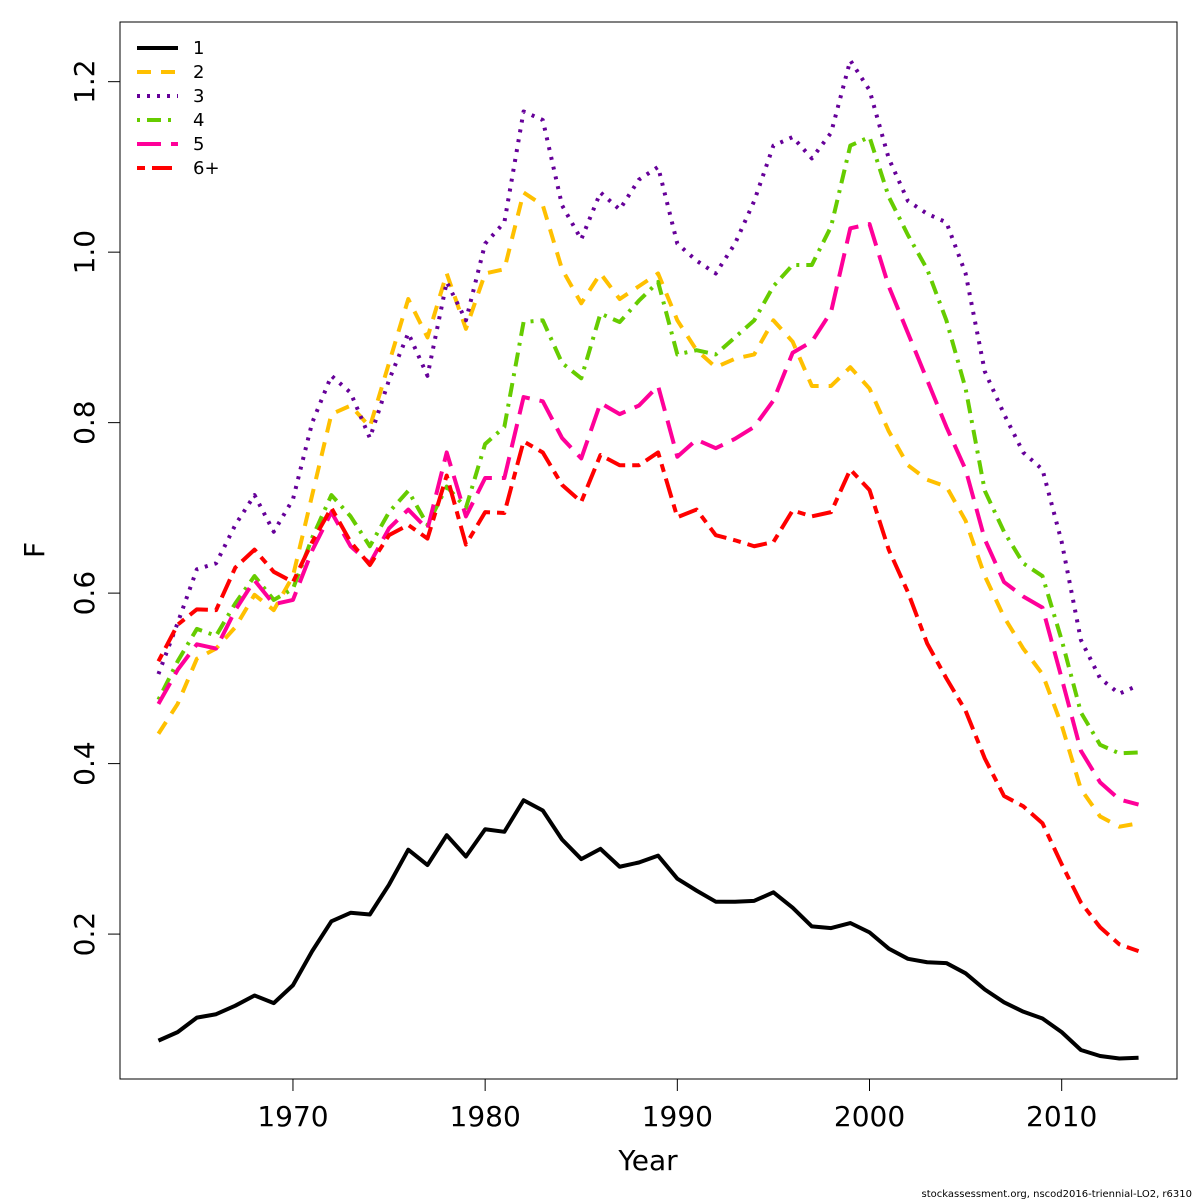 The width and height of the screenshot is (1200, 1200). What do you see at coordinates (198, 72) in the screenshot?
I see `legend-label: 2` at bounding box center [198, 72].